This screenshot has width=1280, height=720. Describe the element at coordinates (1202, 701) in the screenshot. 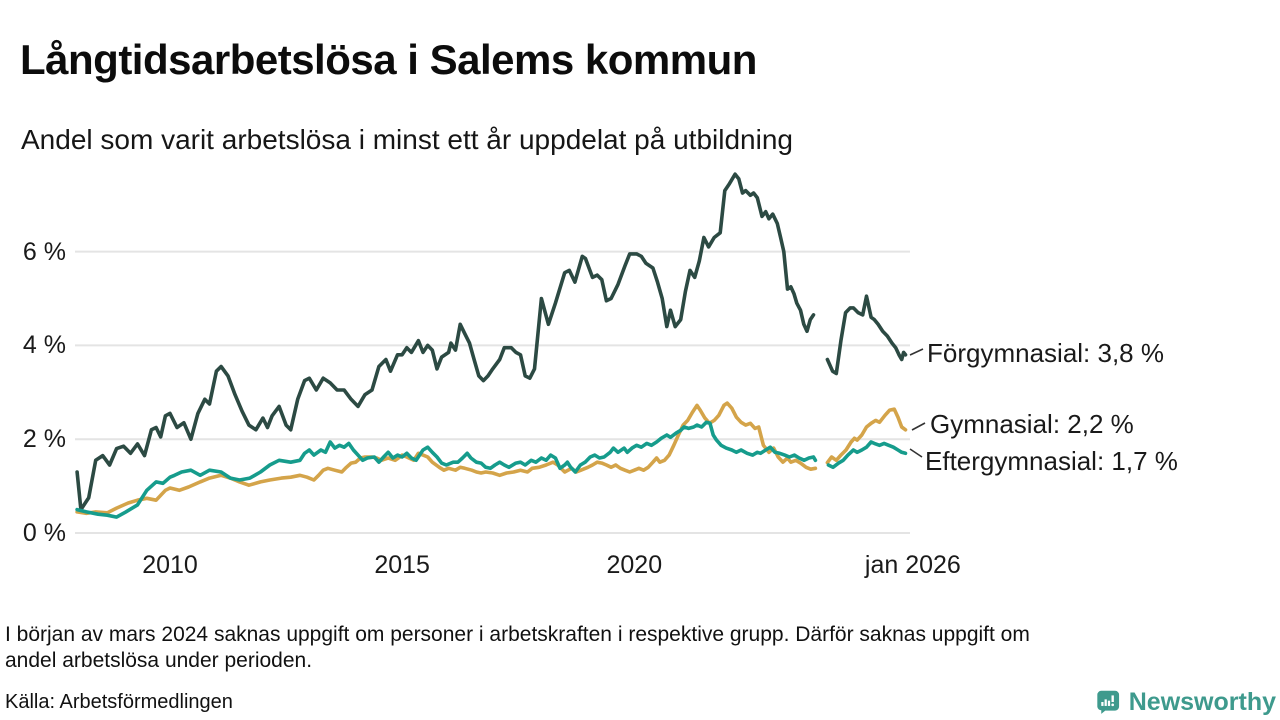

I see `brand-name: Newsworthy` at that location.